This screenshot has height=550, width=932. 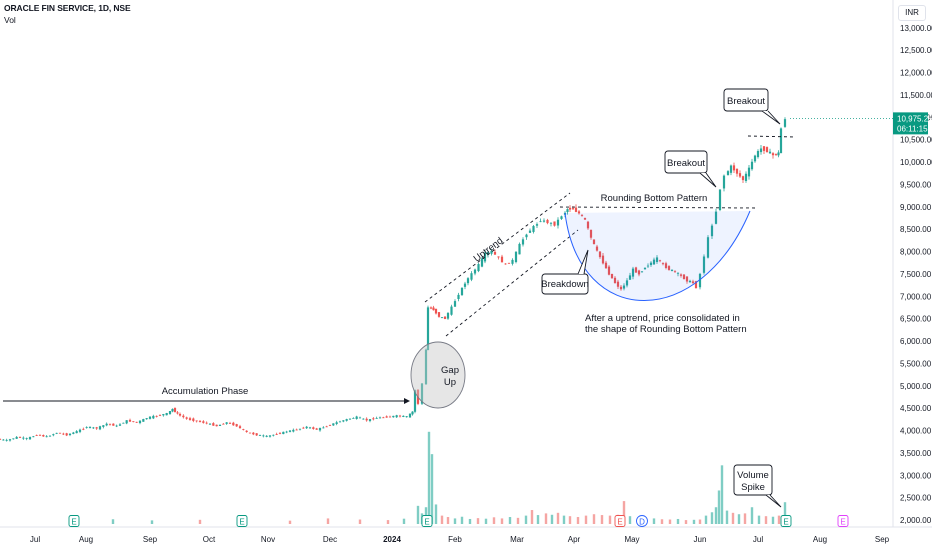 I want to click on x-tick-label: 2024, so click(x=392, y=539).